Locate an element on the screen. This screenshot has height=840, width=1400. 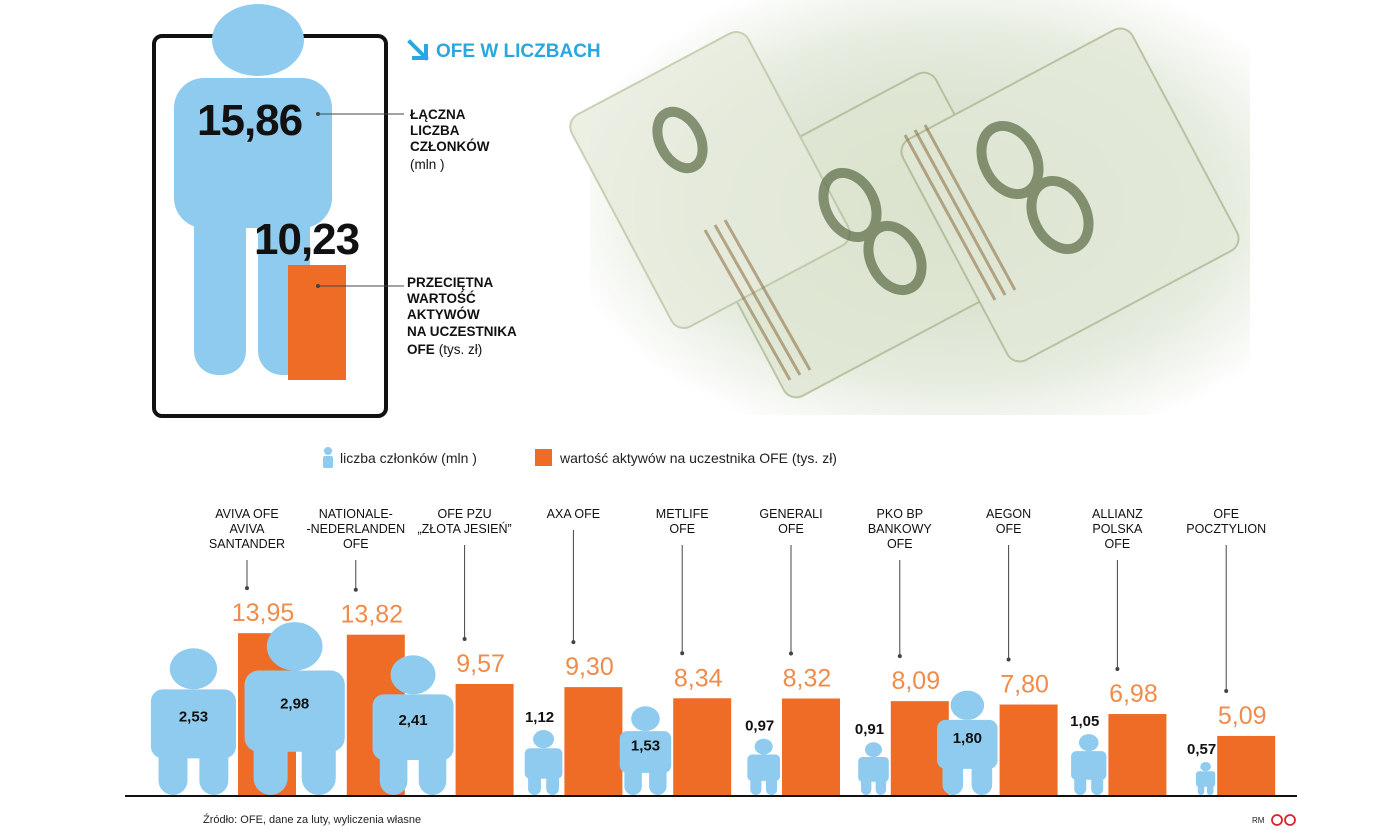
assets-value-label: 8,34 is located at coordinates (698, 678).